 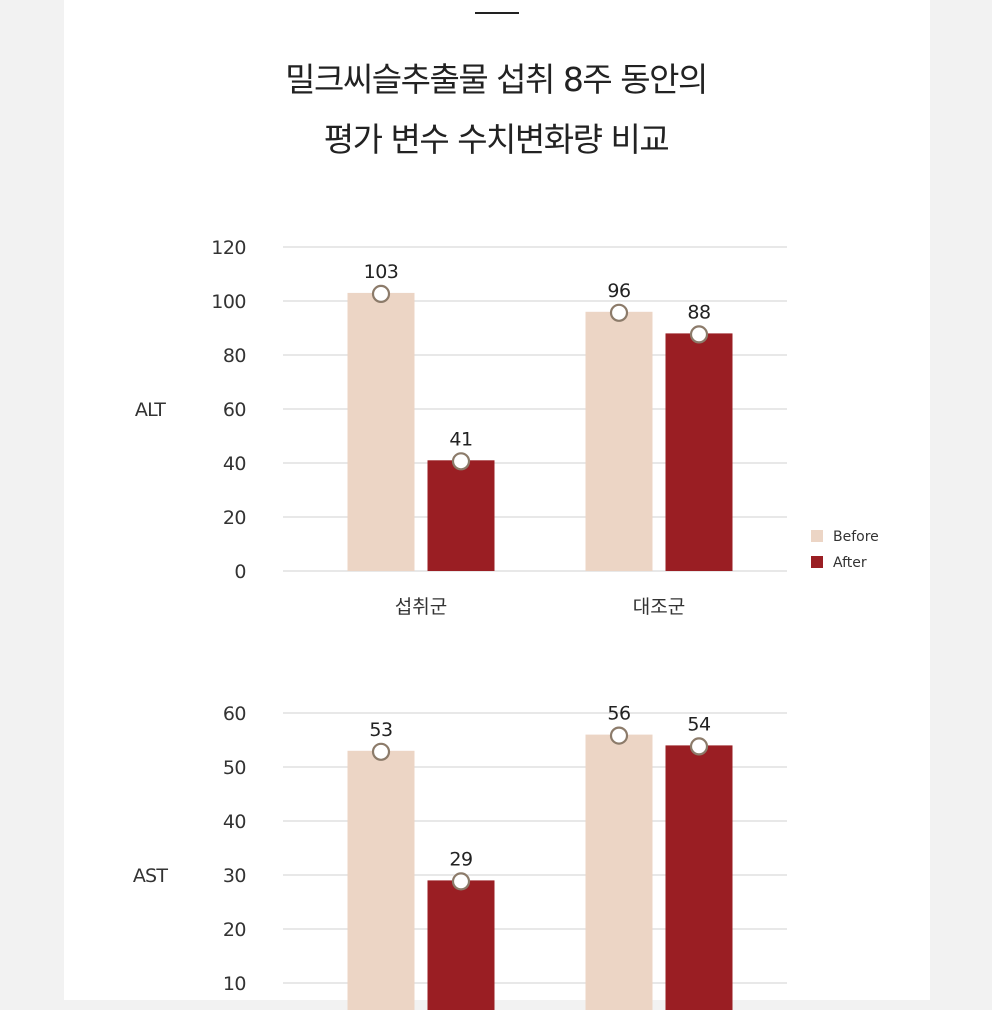 I want to click on data-label: 54, so click(x=699, y=724).